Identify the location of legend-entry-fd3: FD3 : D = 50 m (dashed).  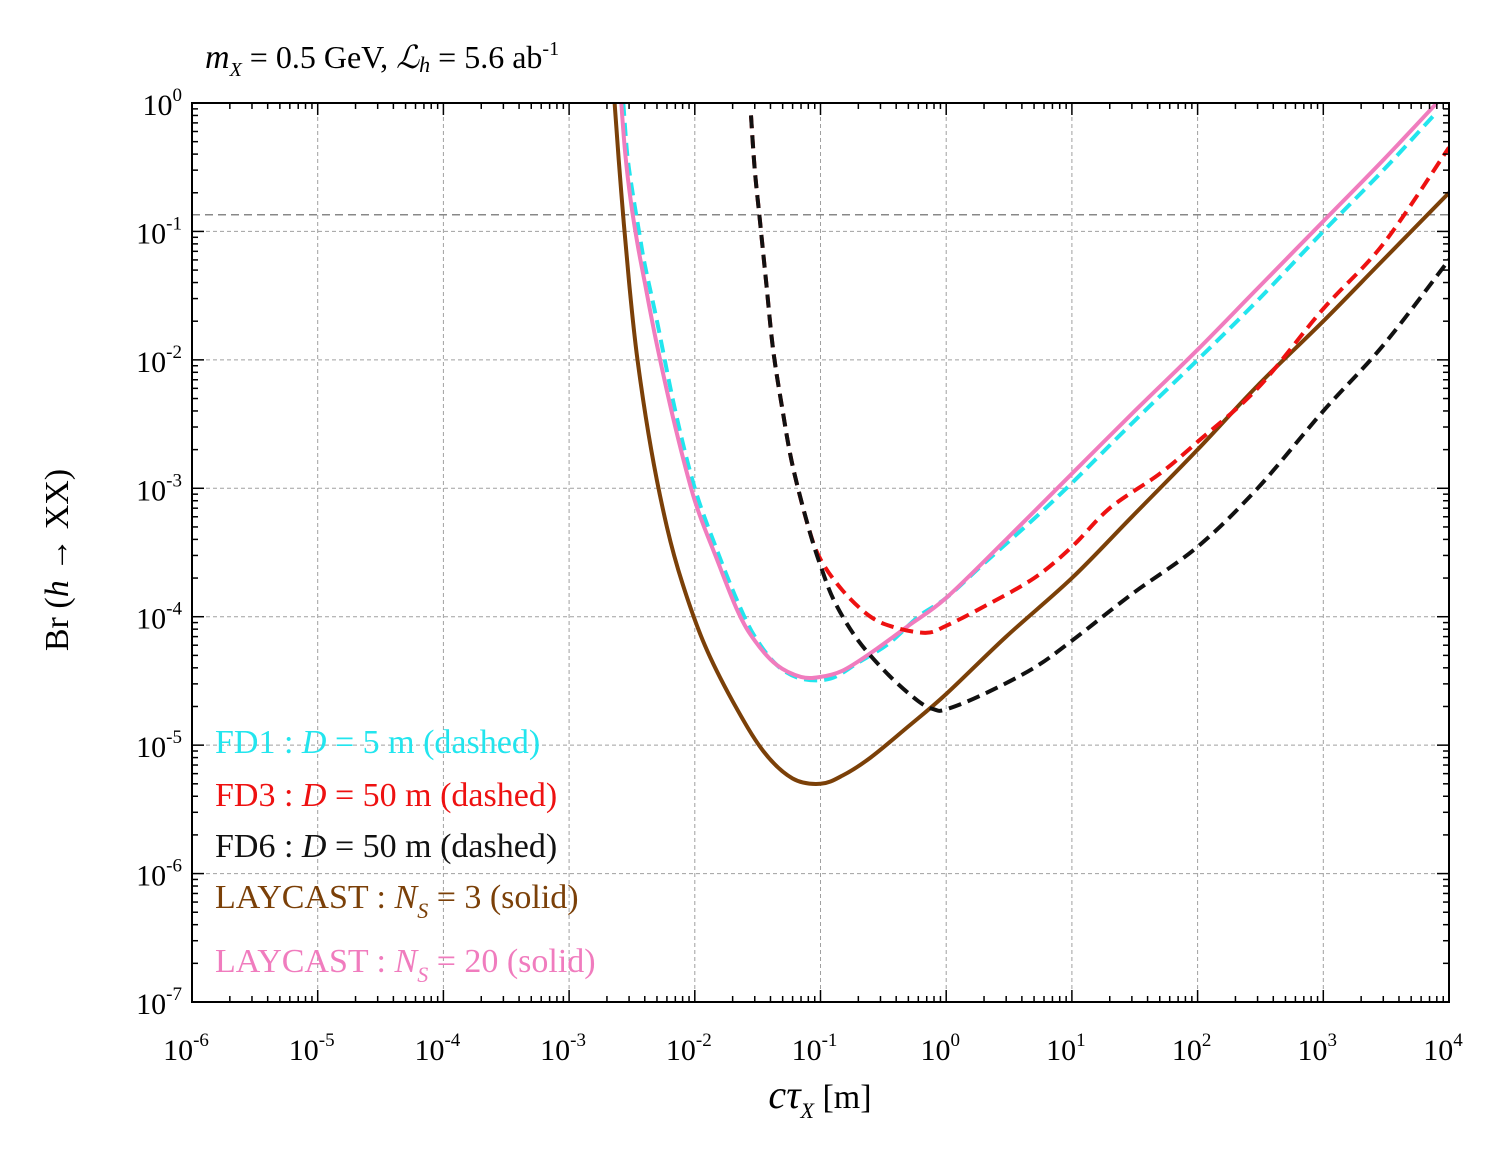
(386, 795).